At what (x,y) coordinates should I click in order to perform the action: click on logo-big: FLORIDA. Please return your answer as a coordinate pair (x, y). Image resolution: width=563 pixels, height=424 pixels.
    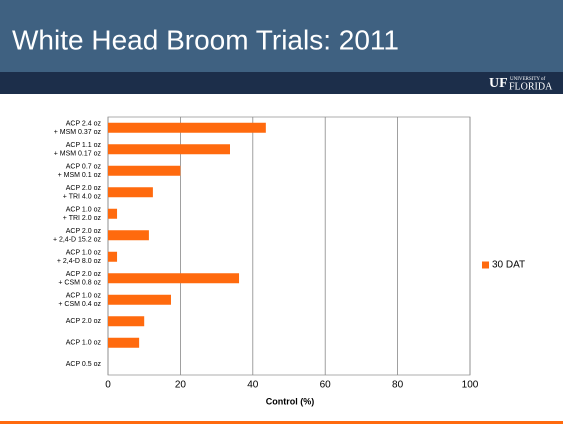
    Looking at the image, I should click on (531, 86).